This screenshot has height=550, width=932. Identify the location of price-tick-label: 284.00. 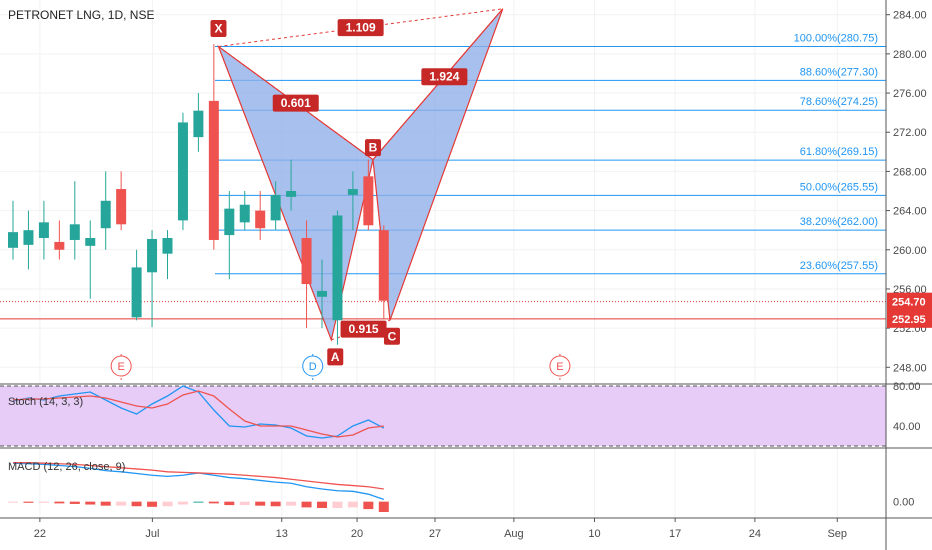
(910, 16).